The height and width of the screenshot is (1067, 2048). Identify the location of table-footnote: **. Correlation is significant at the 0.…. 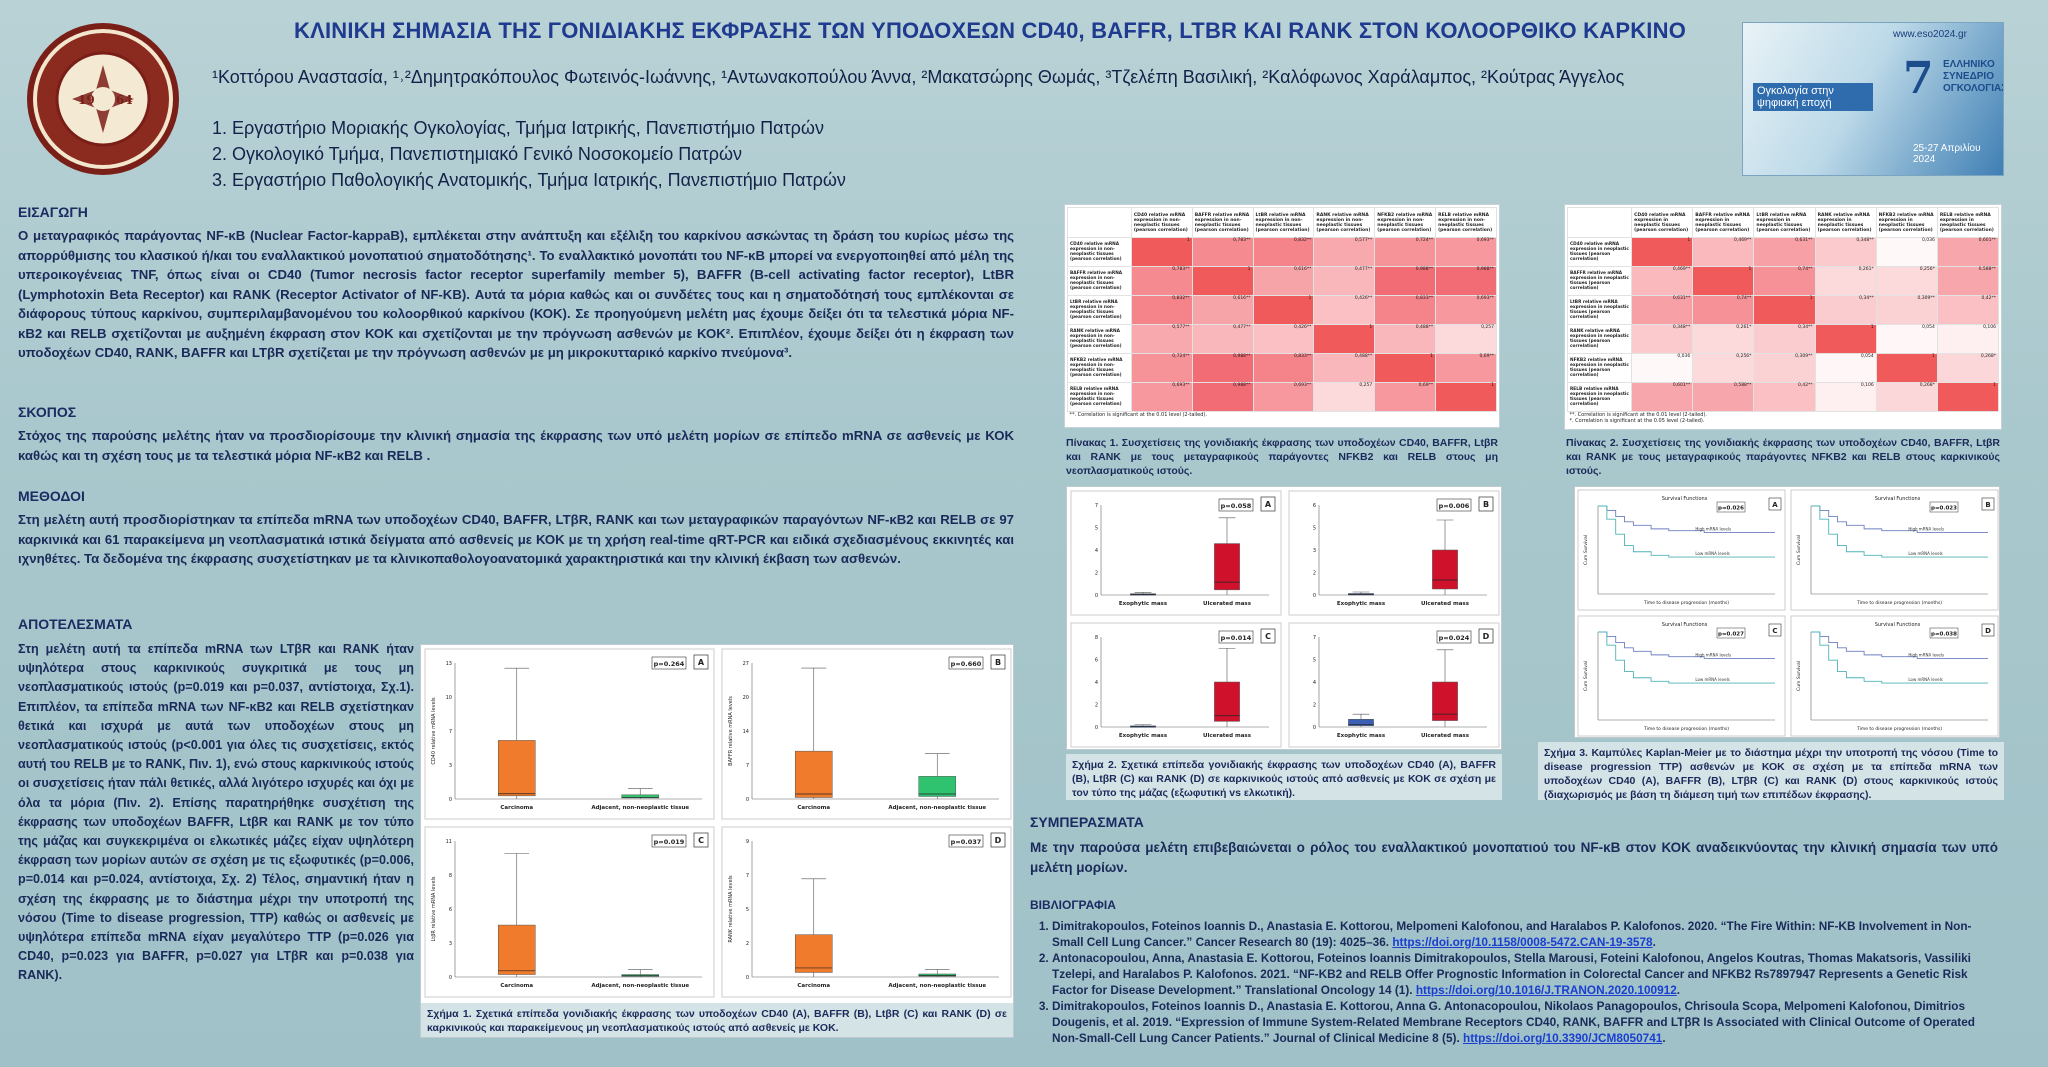
(1638, 415).